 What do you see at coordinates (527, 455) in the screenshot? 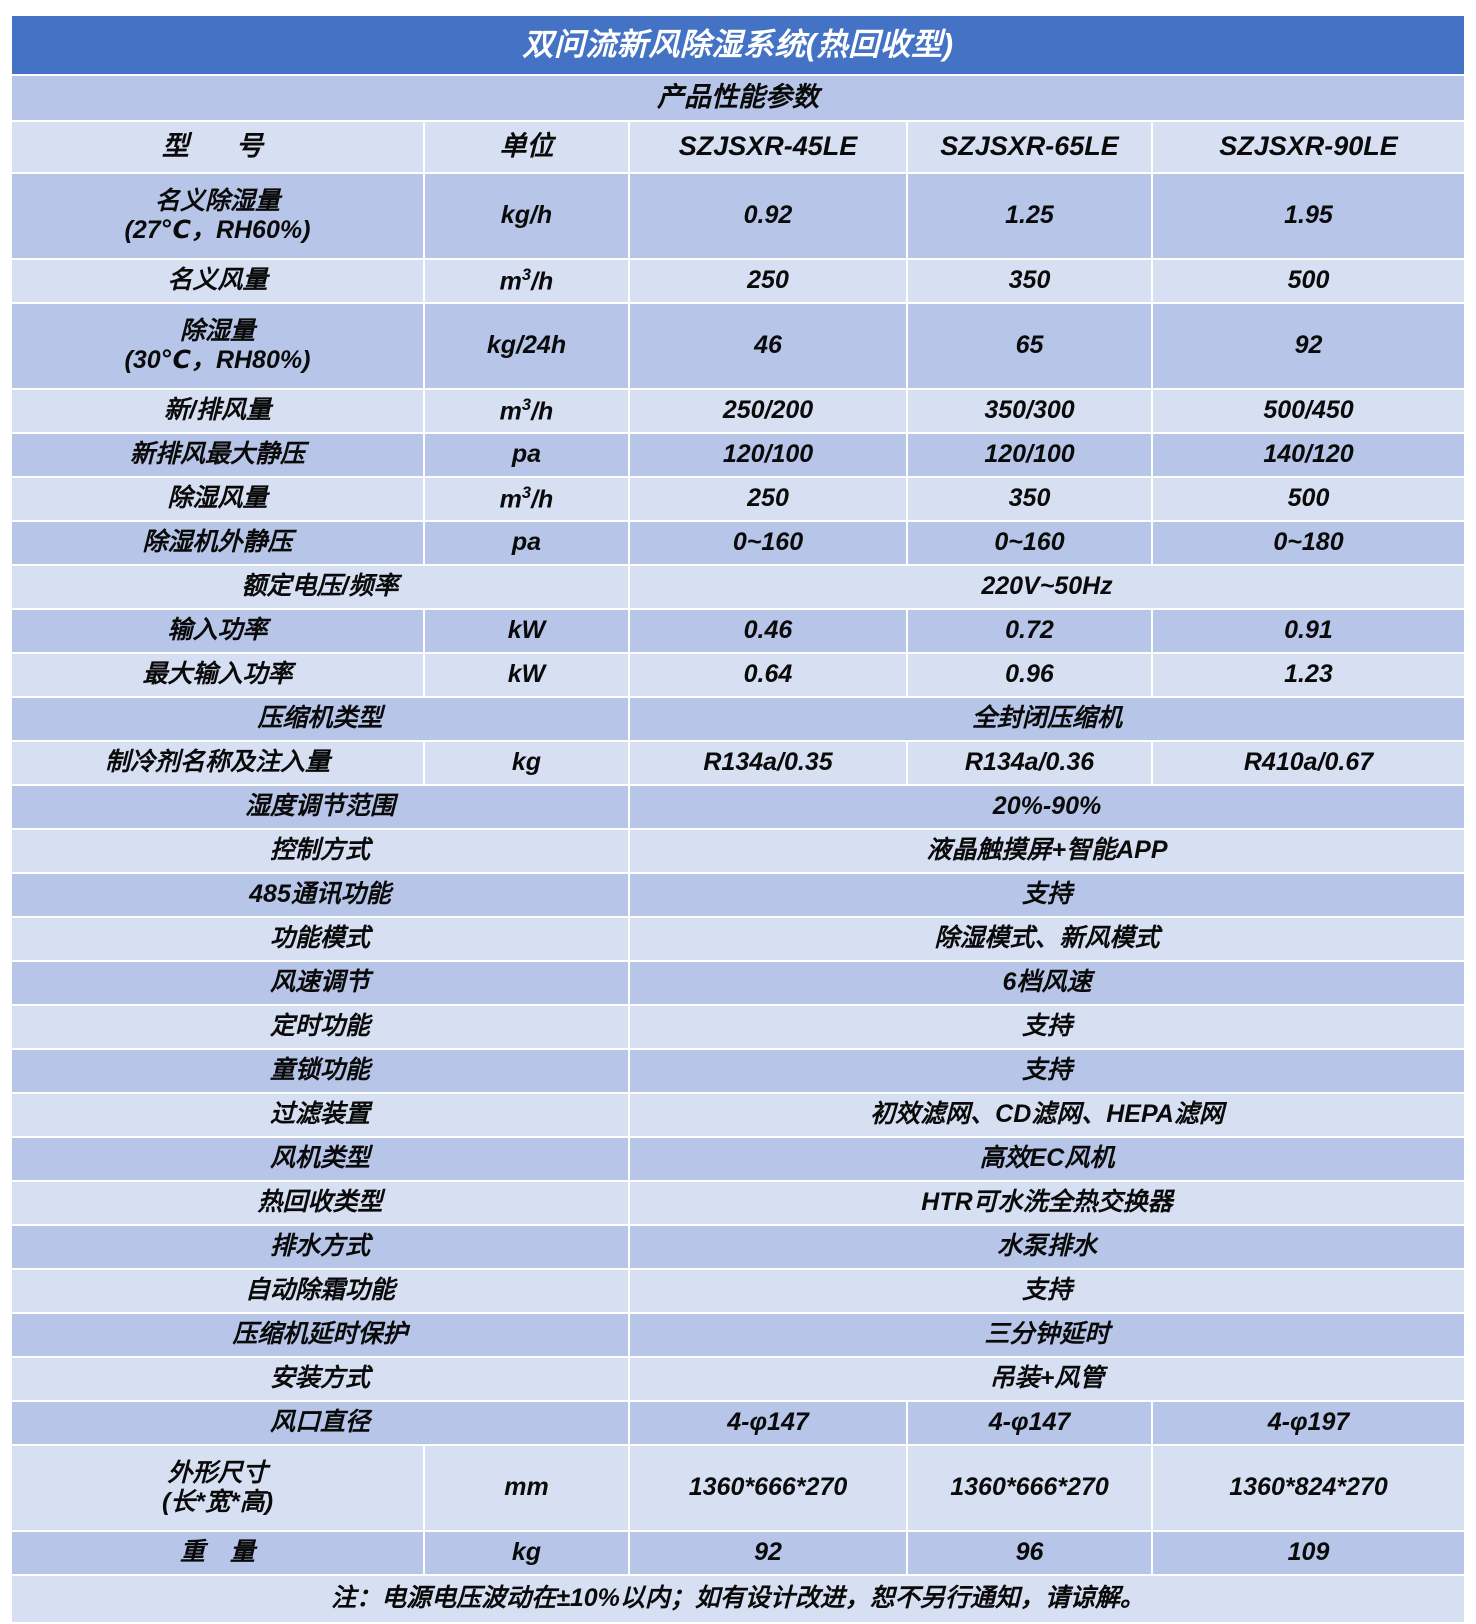
I see `row-unit: pa` at bounding box center [527, 455].